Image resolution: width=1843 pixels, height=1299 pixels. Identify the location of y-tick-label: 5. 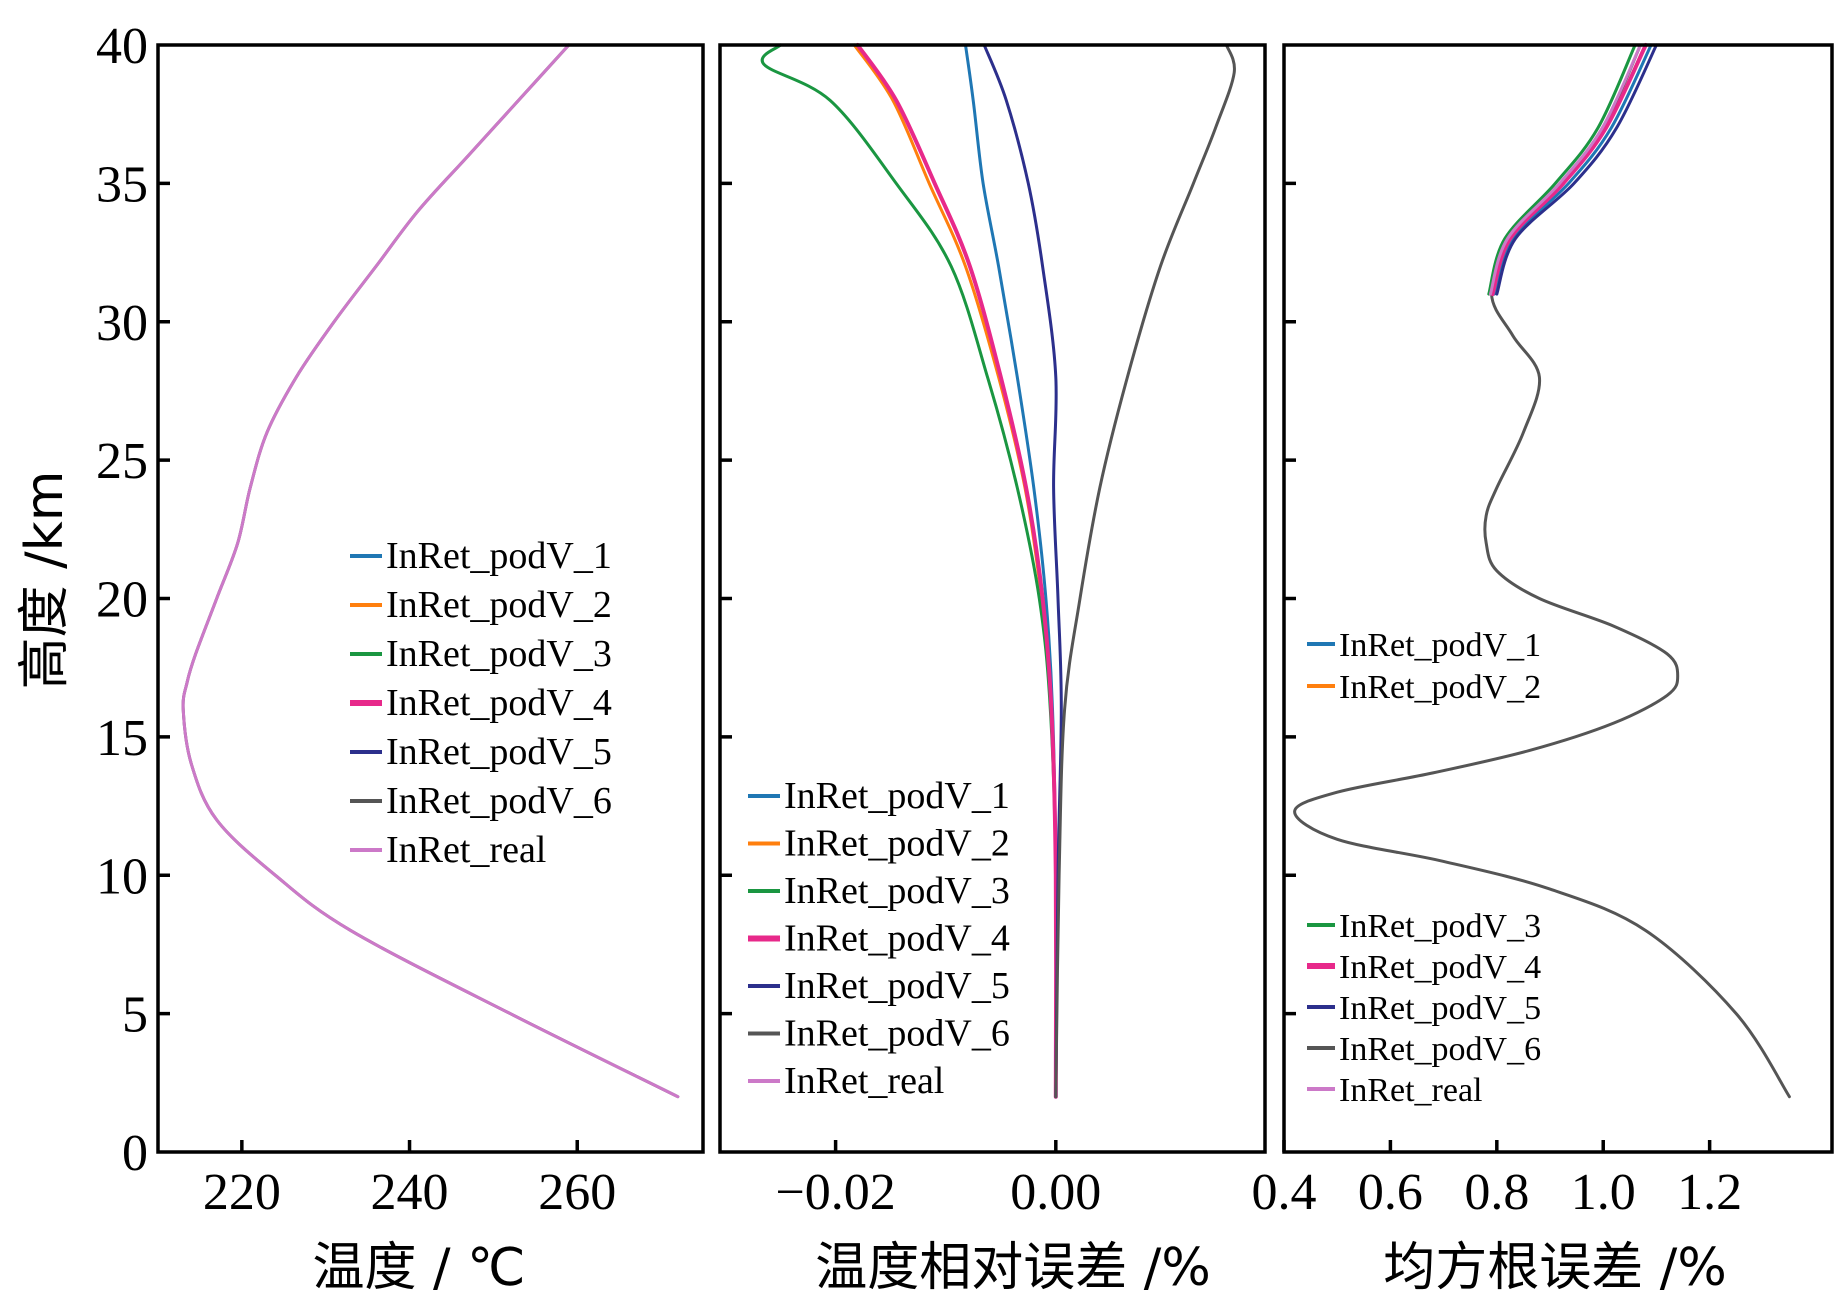
(135, 1015).